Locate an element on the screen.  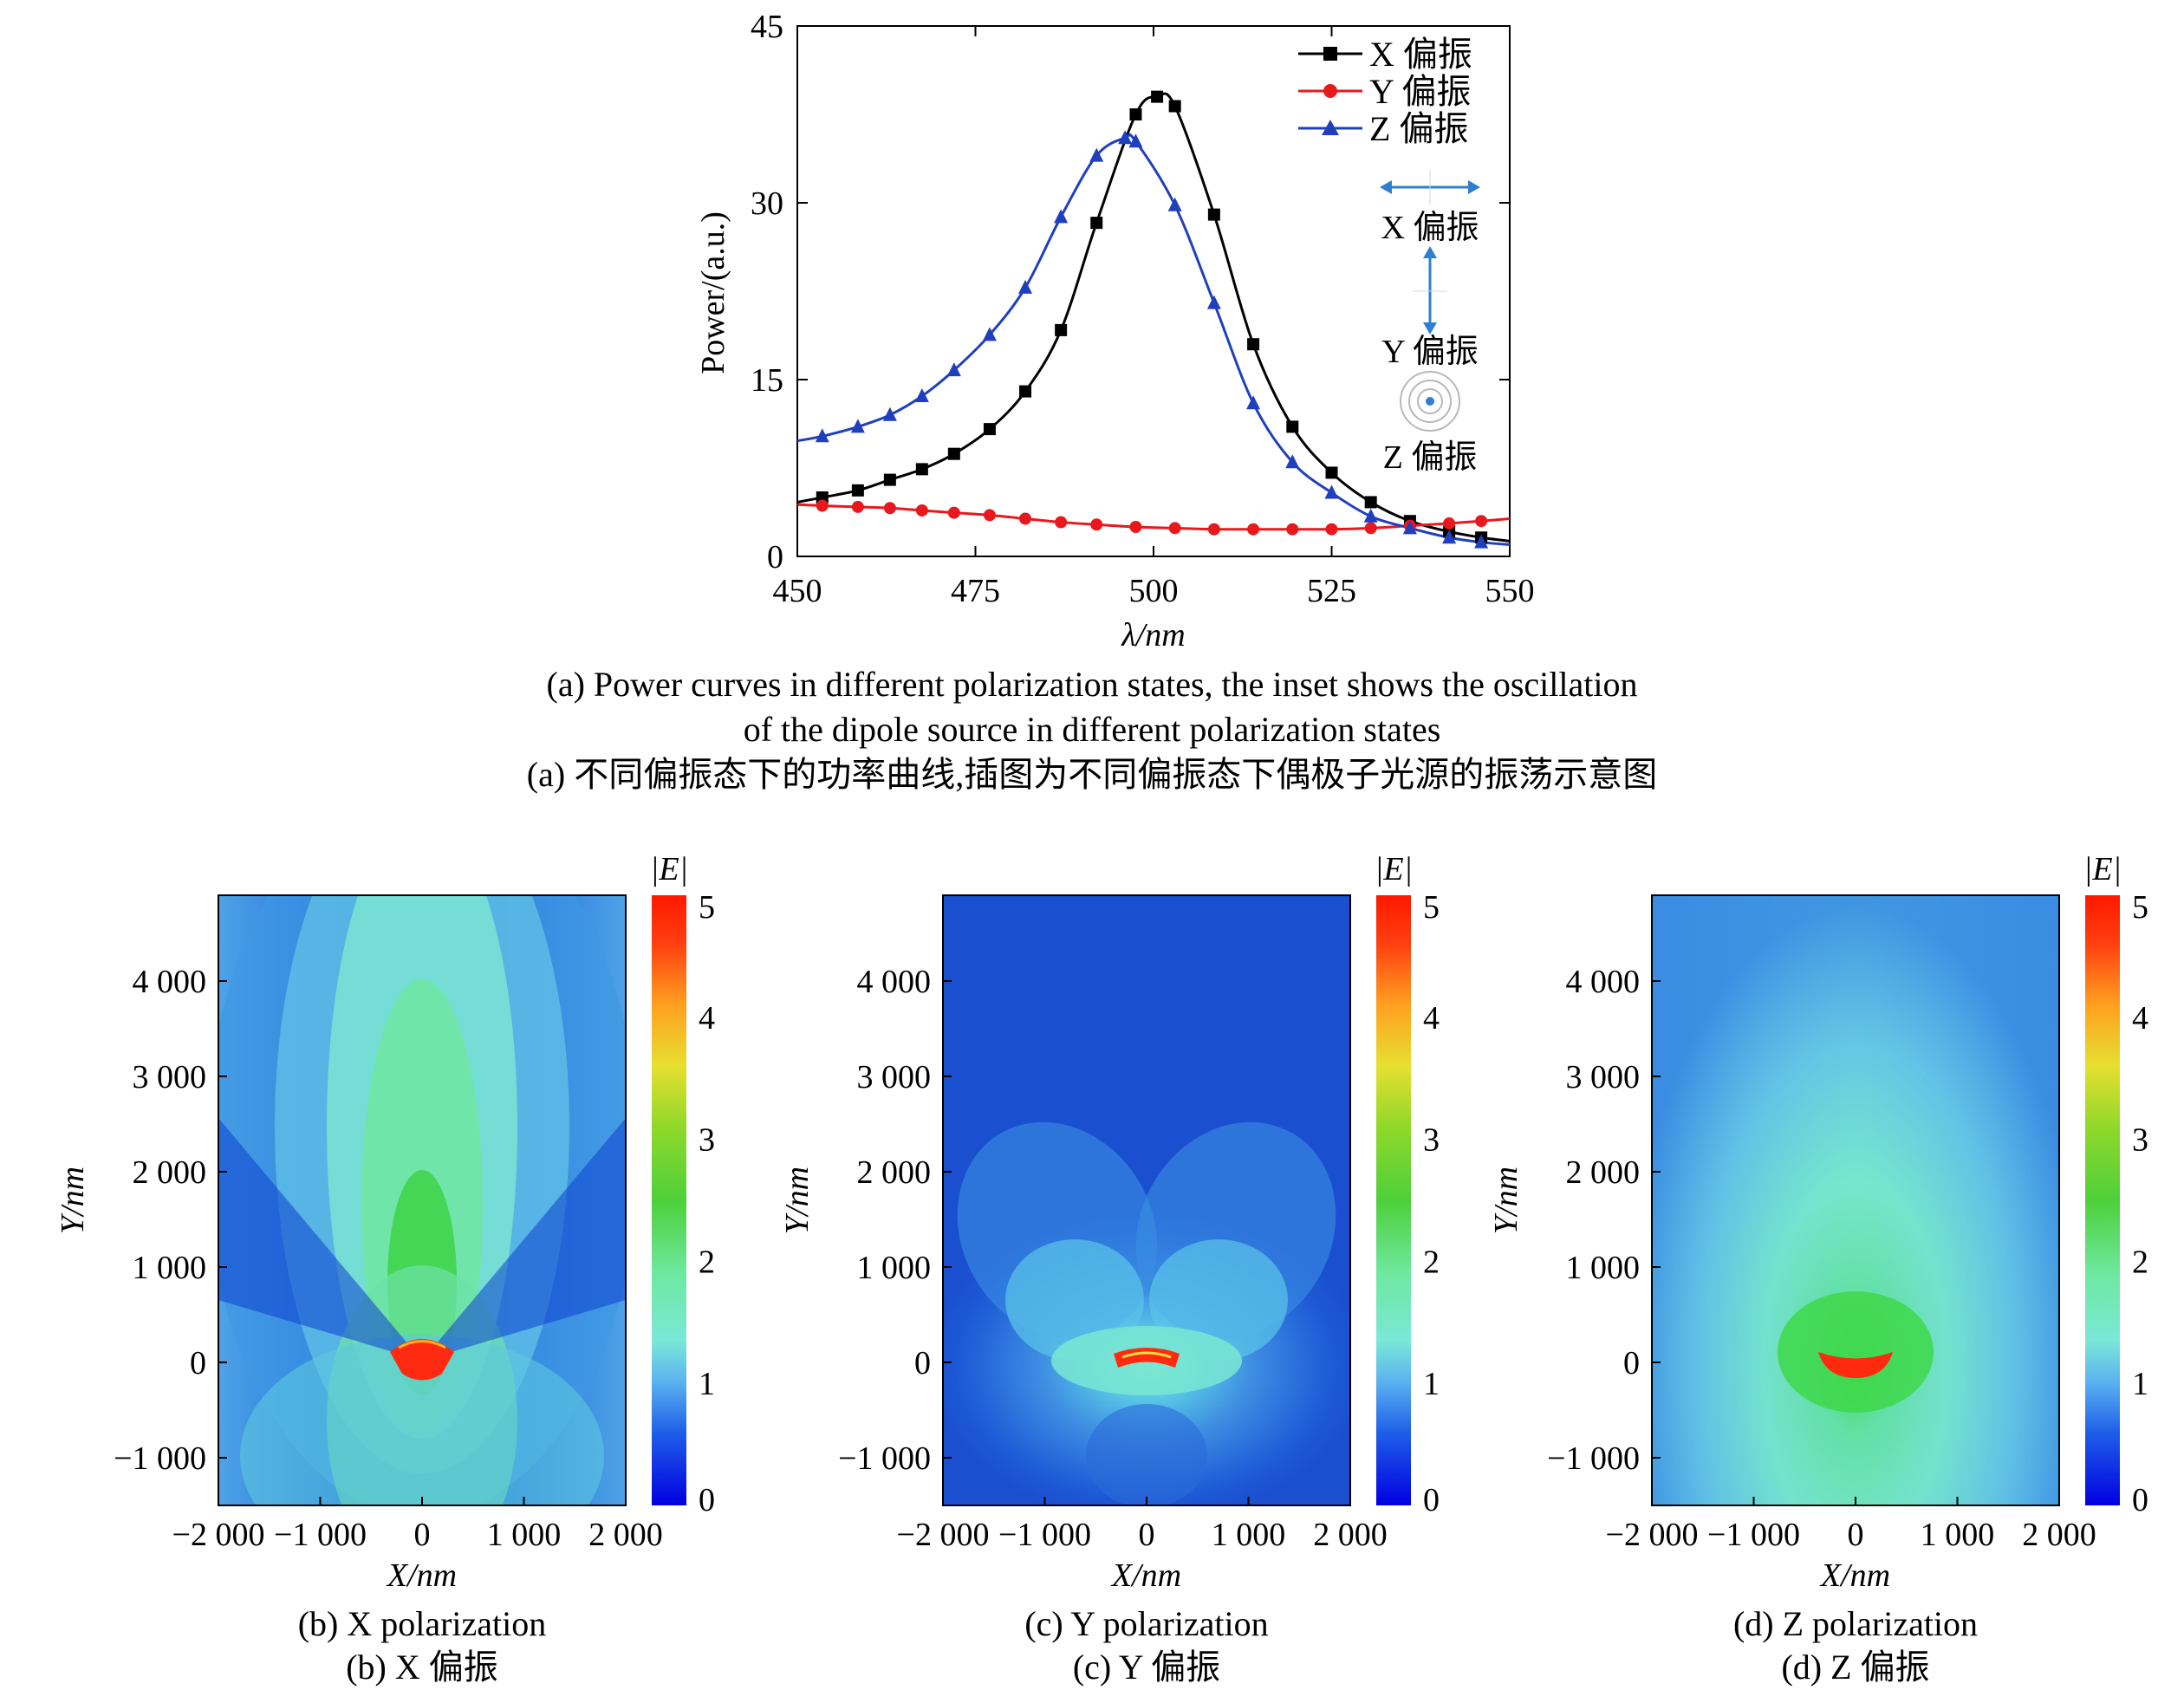
x-oscillation-arrow-icon is located at coordinates (1430, 187).